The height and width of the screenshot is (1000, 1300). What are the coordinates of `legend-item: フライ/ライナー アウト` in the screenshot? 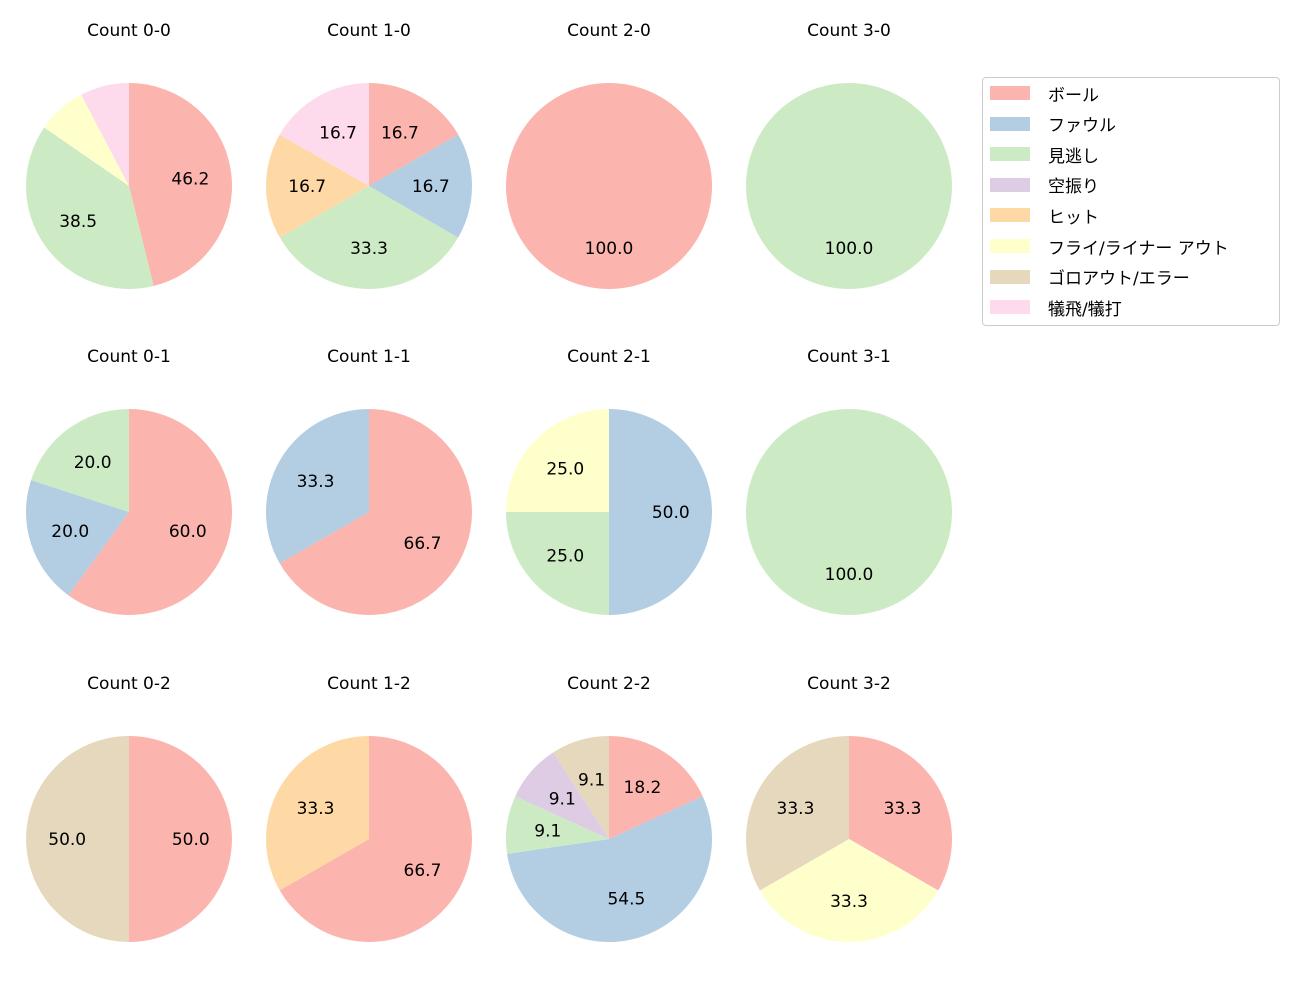 It's located at (1109, 247).